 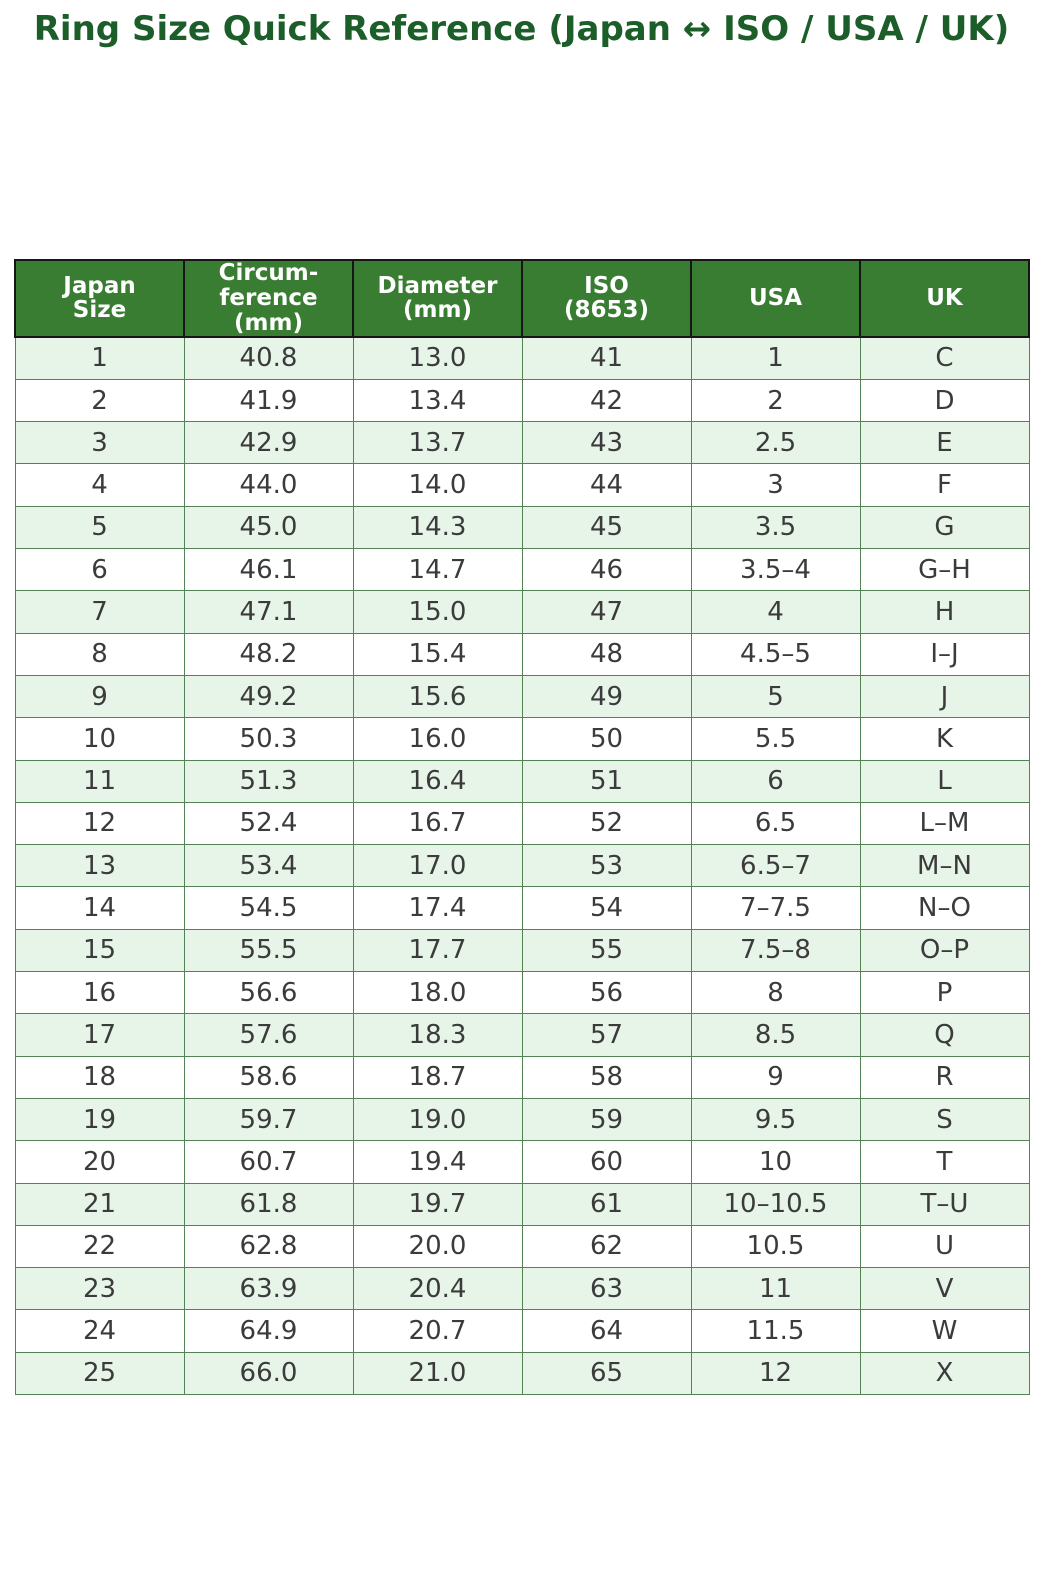 What do you see at coordinates (522, 1162) in the screenshot?
I see `table-row: 20 60.7 19.4 60 10 T` at bounding box center [522, 1162].